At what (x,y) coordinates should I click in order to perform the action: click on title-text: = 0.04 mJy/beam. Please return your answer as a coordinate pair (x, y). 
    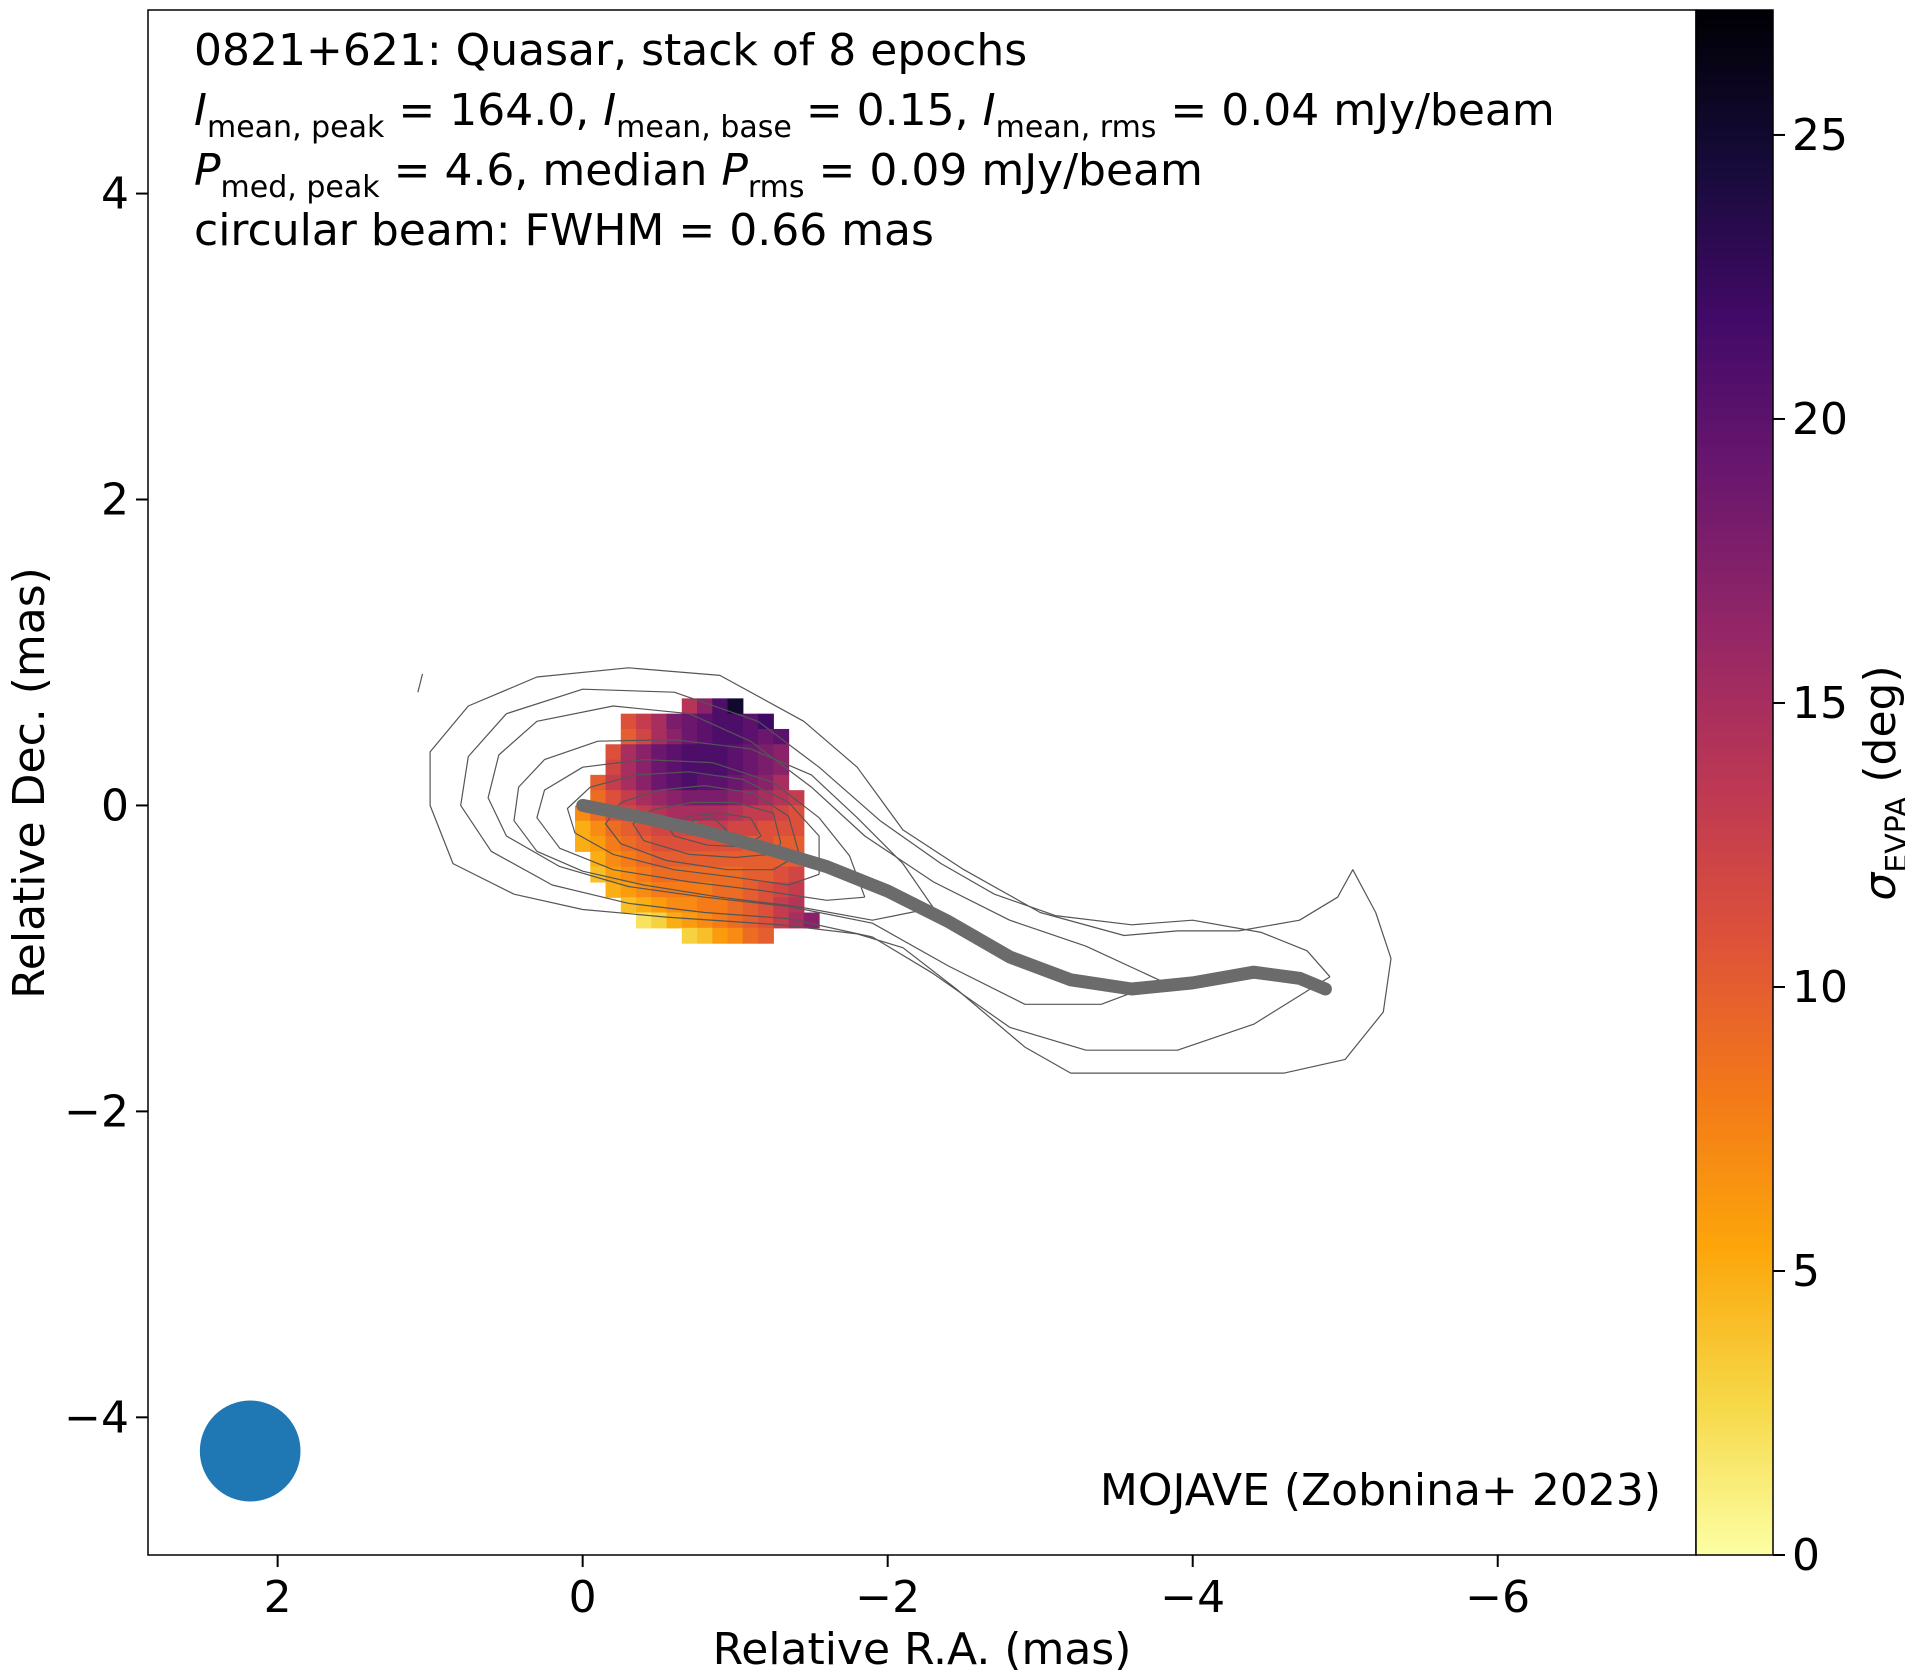
    Looking at the image, I should click on (1355, 110).